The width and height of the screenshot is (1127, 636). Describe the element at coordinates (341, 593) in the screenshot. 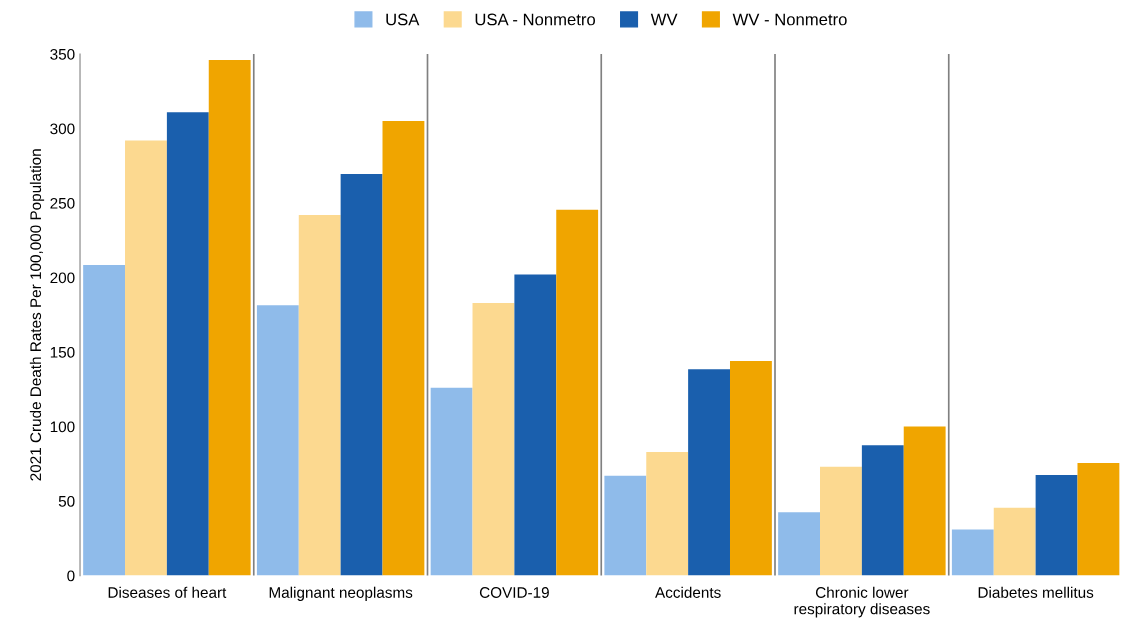

I see `x-tick-label: Malignant neoplasms` at that location.